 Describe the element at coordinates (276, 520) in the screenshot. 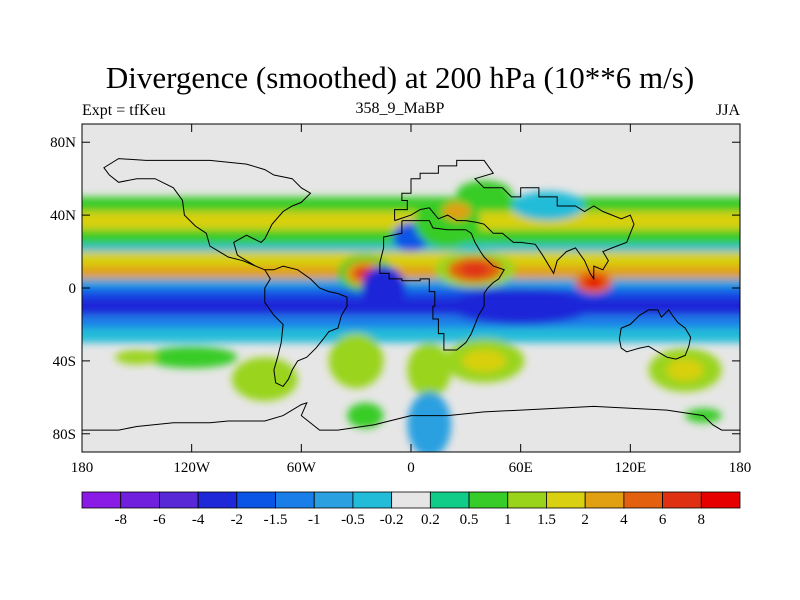

I see `colorbar-label: -1.5` at that location.